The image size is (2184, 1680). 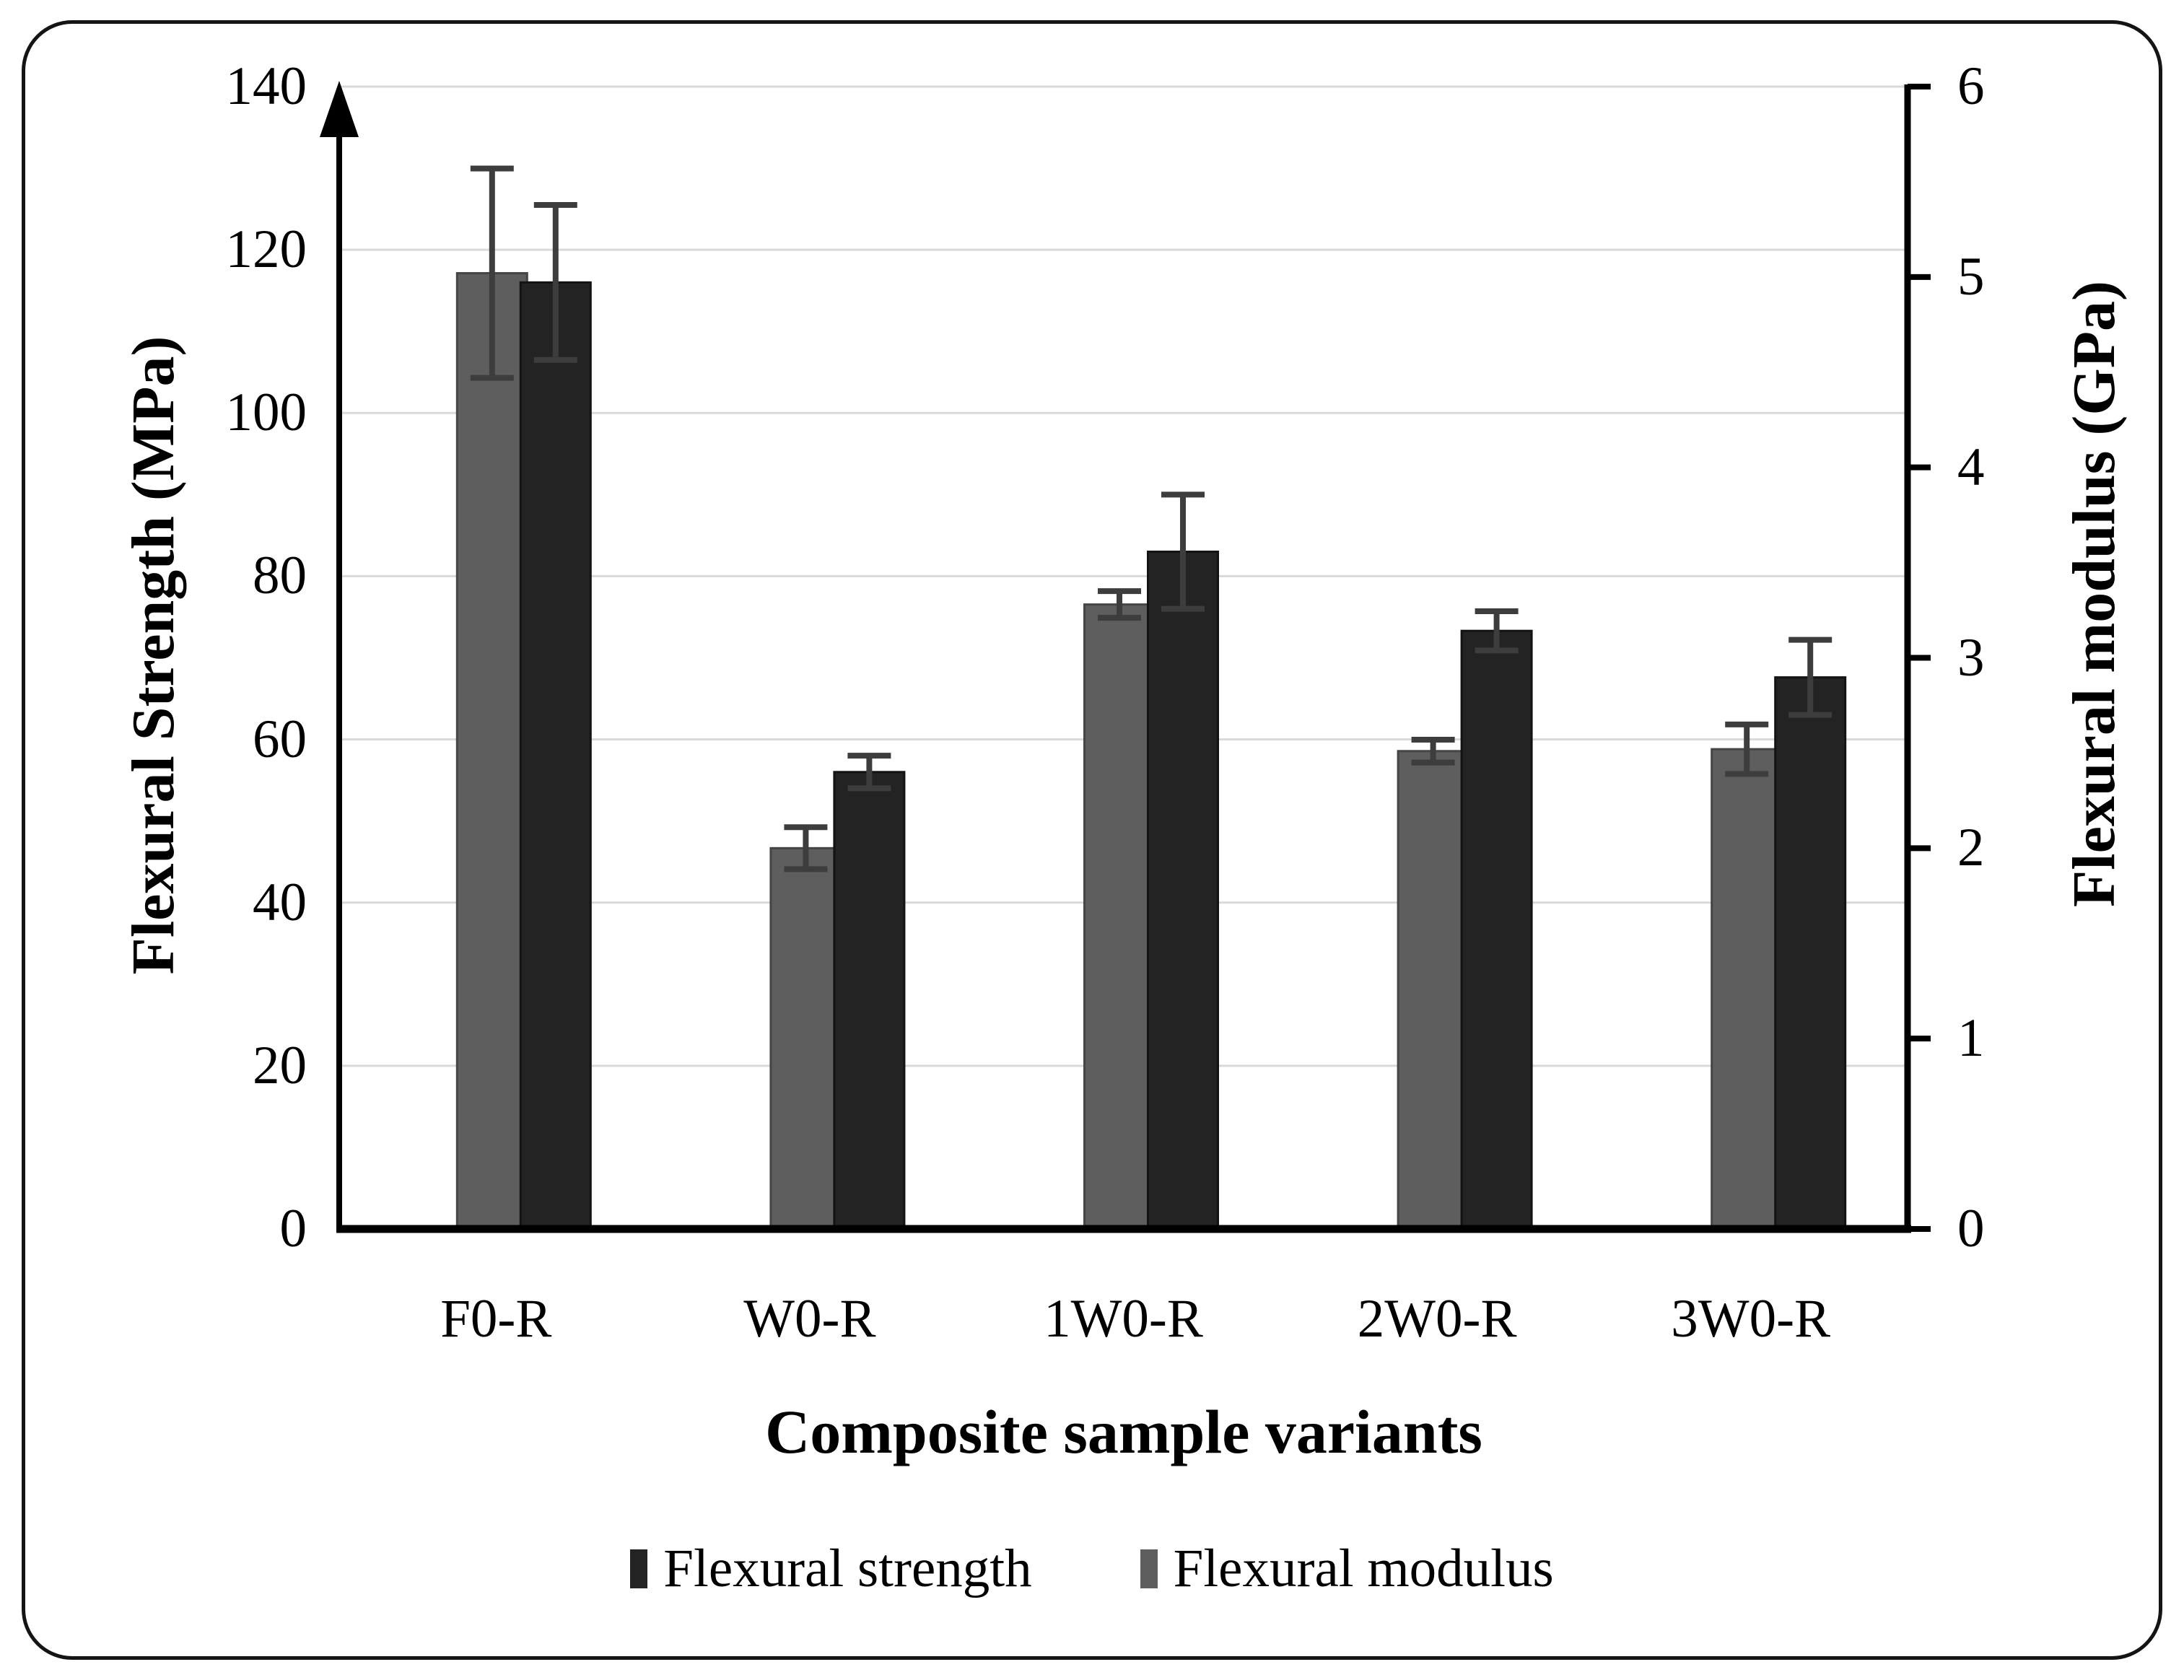 I want to click on left-axis-title: Flexural Strength (MPa), so click(x=153, y=655).